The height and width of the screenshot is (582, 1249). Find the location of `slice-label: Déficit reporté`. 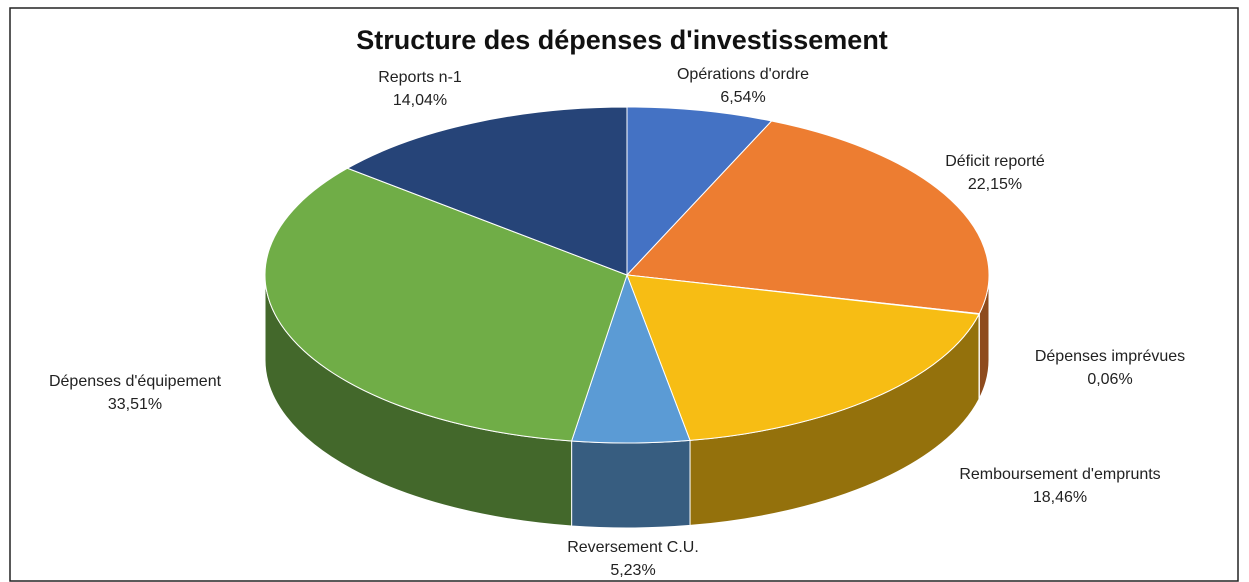

slice-label: Déficit reporté is located at coordinates (995, 161).